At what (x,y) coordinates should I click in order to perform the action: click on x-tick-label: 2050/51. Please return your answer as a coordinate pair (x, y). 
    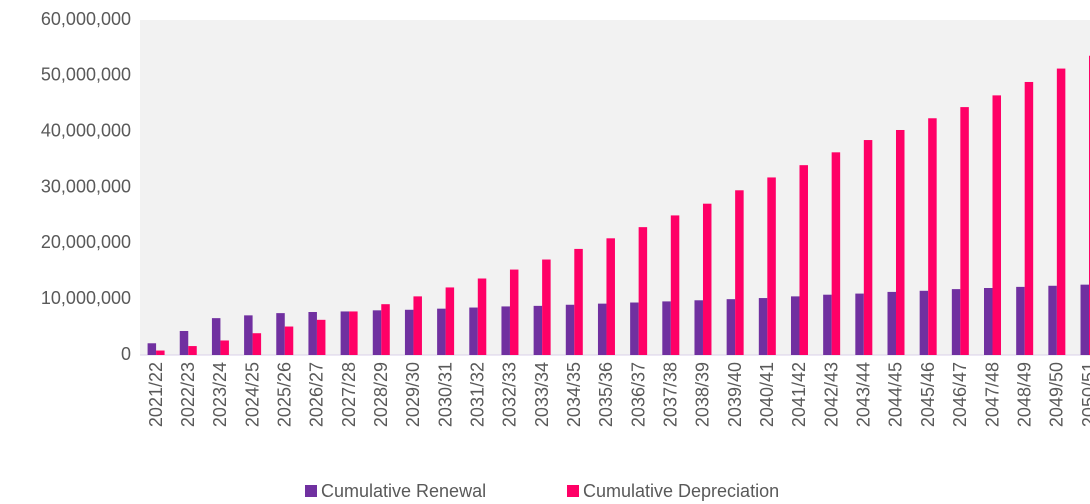
    Looking at the image, I should click on (1084, 394).